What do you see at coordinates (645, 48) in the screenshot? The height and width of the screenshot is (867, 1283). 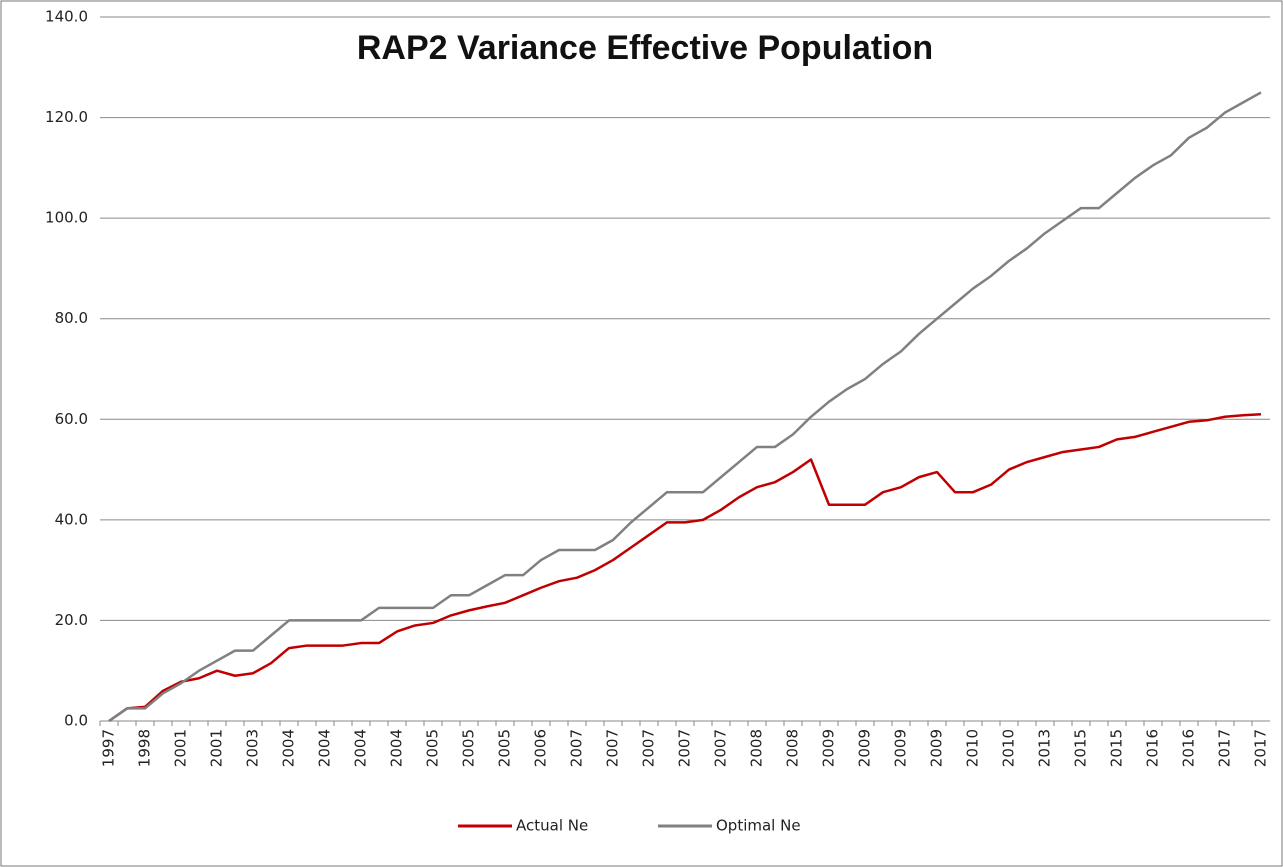 I see `chart-title: RAP2 Variance Effective Population` at bounding box center [645, 48].